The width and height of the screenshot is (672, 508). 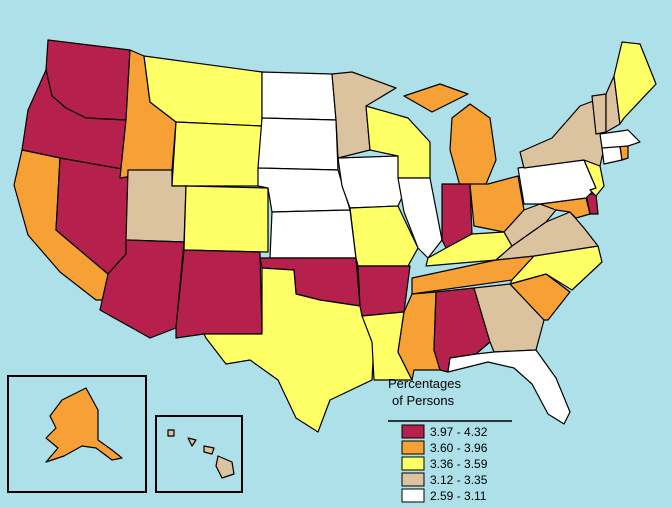 I want to click on alaska-inset-box, so click(x=77, y=434).